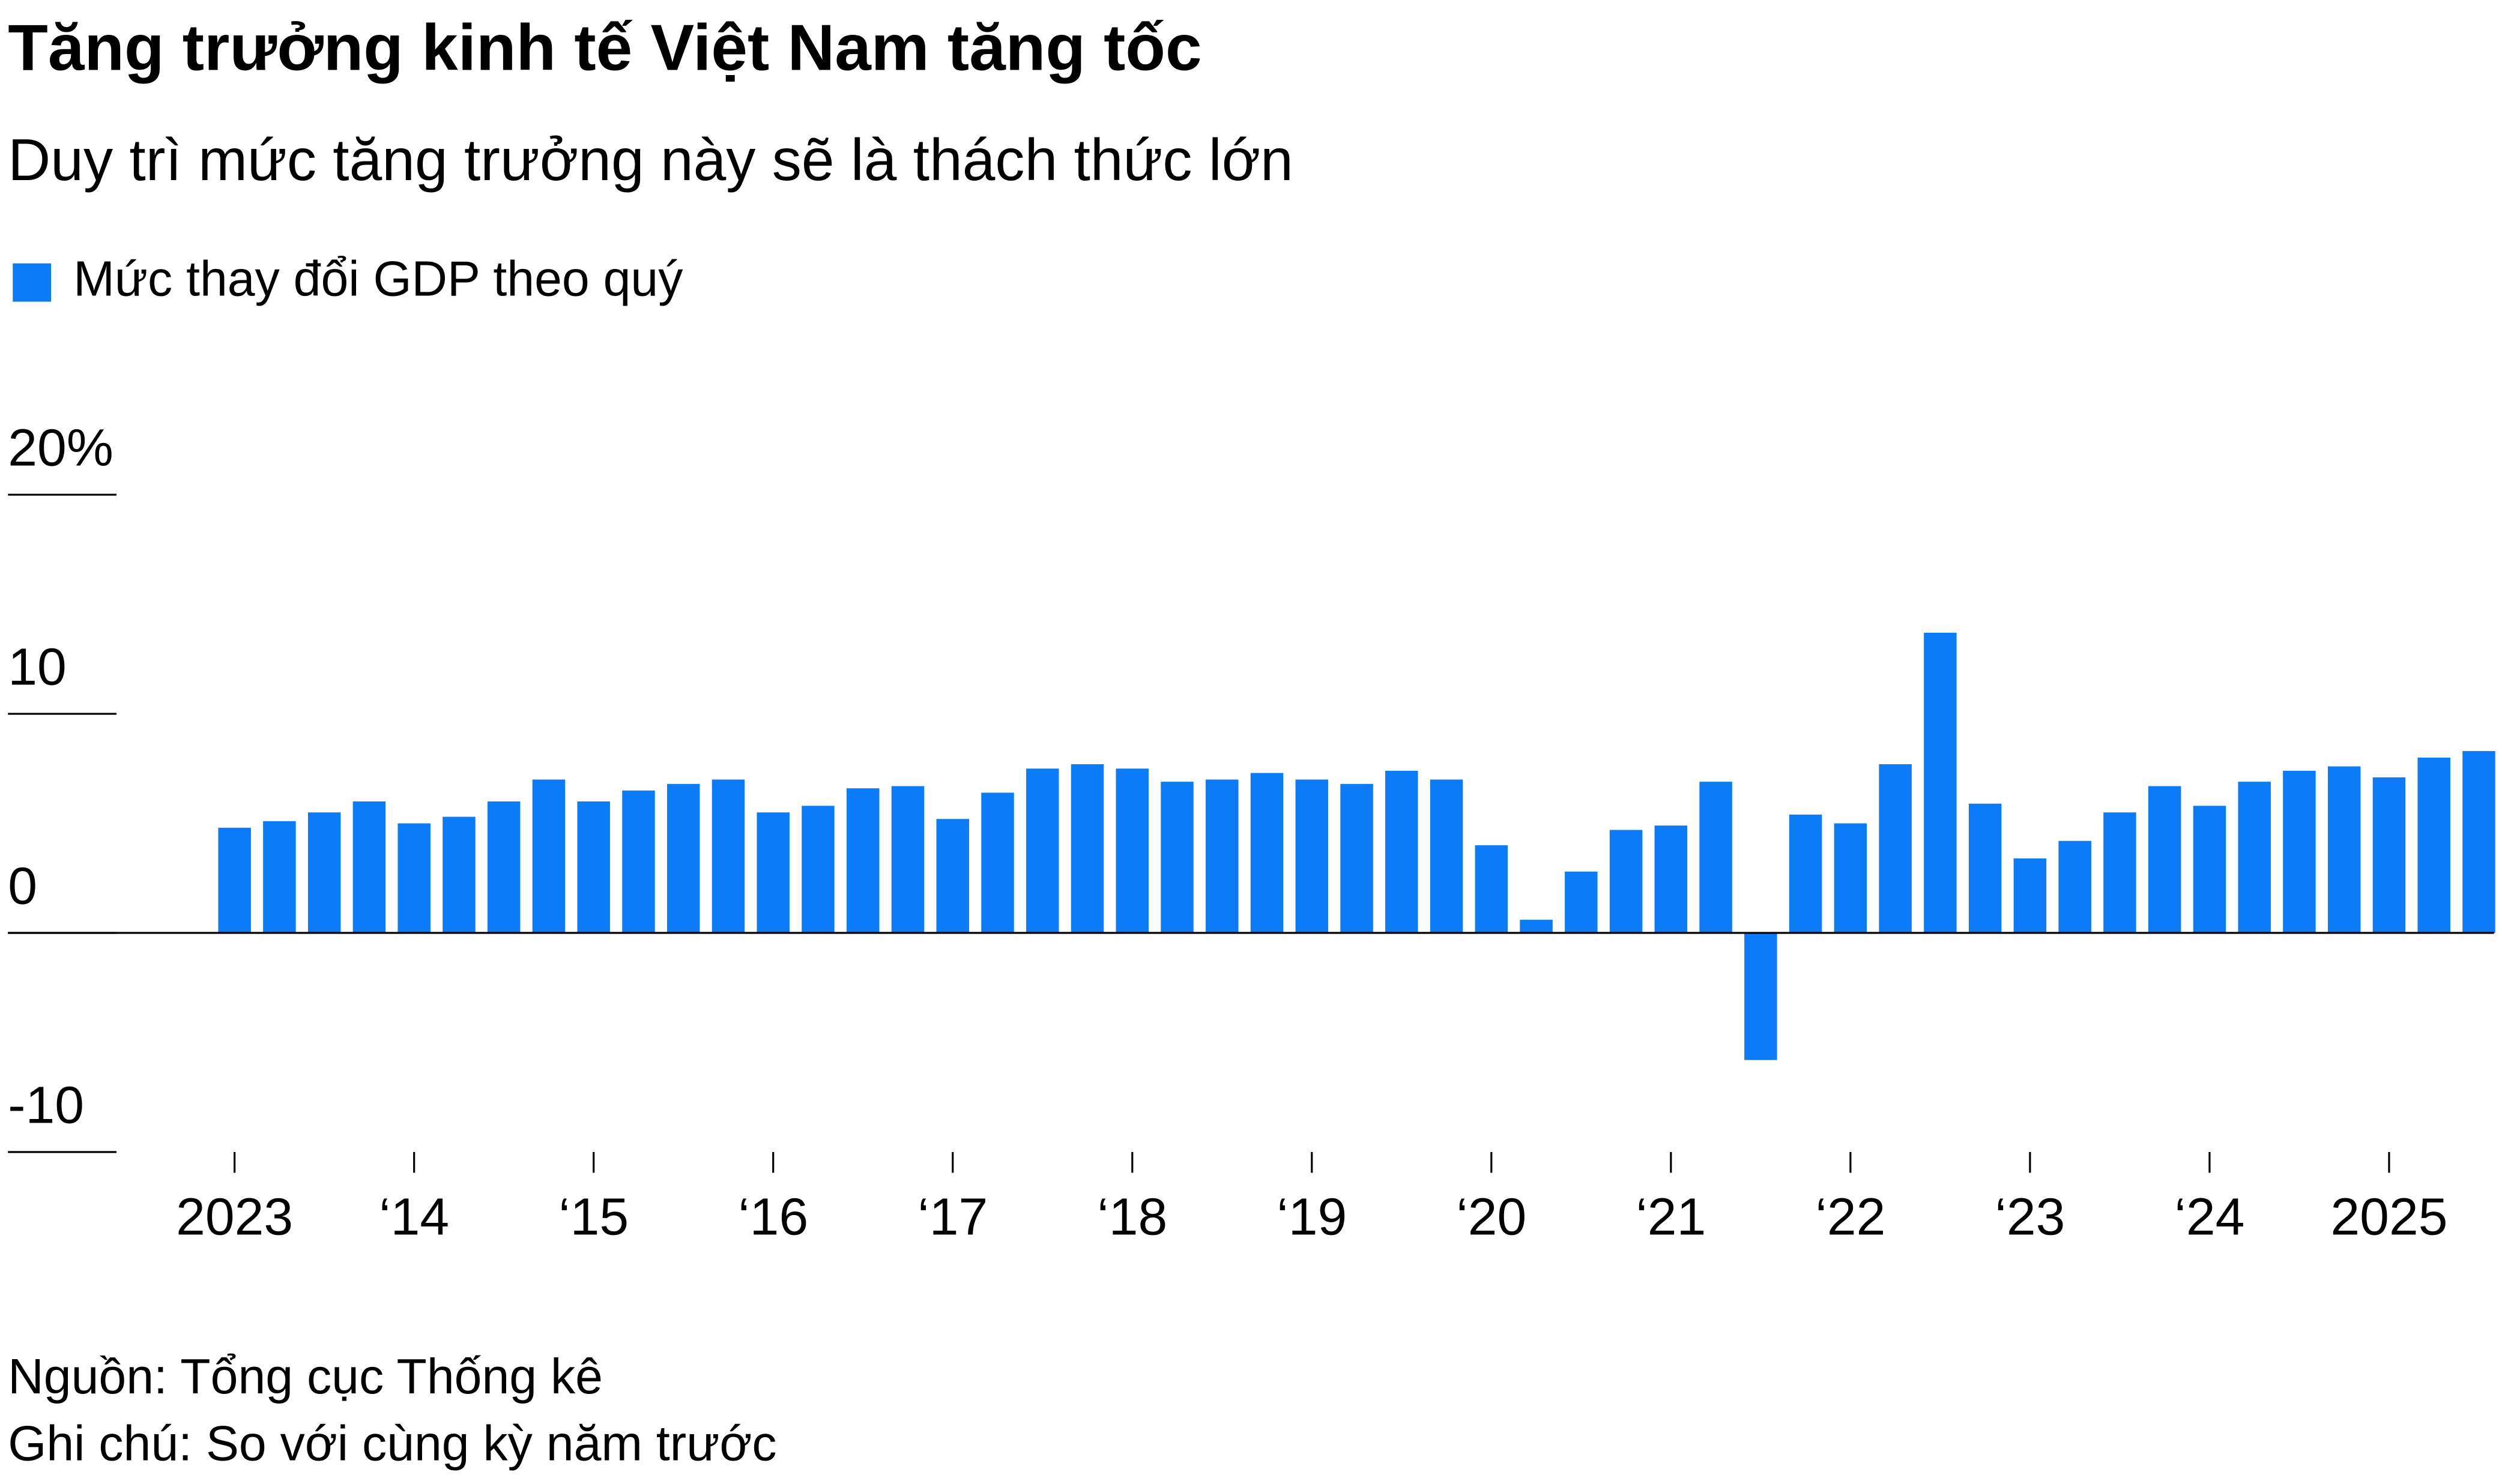 The image size is (2502, 1484). Describe the element at coordinates (773, 1216) in the screenshot. I see `x-tick-label: ‘16` at that location.